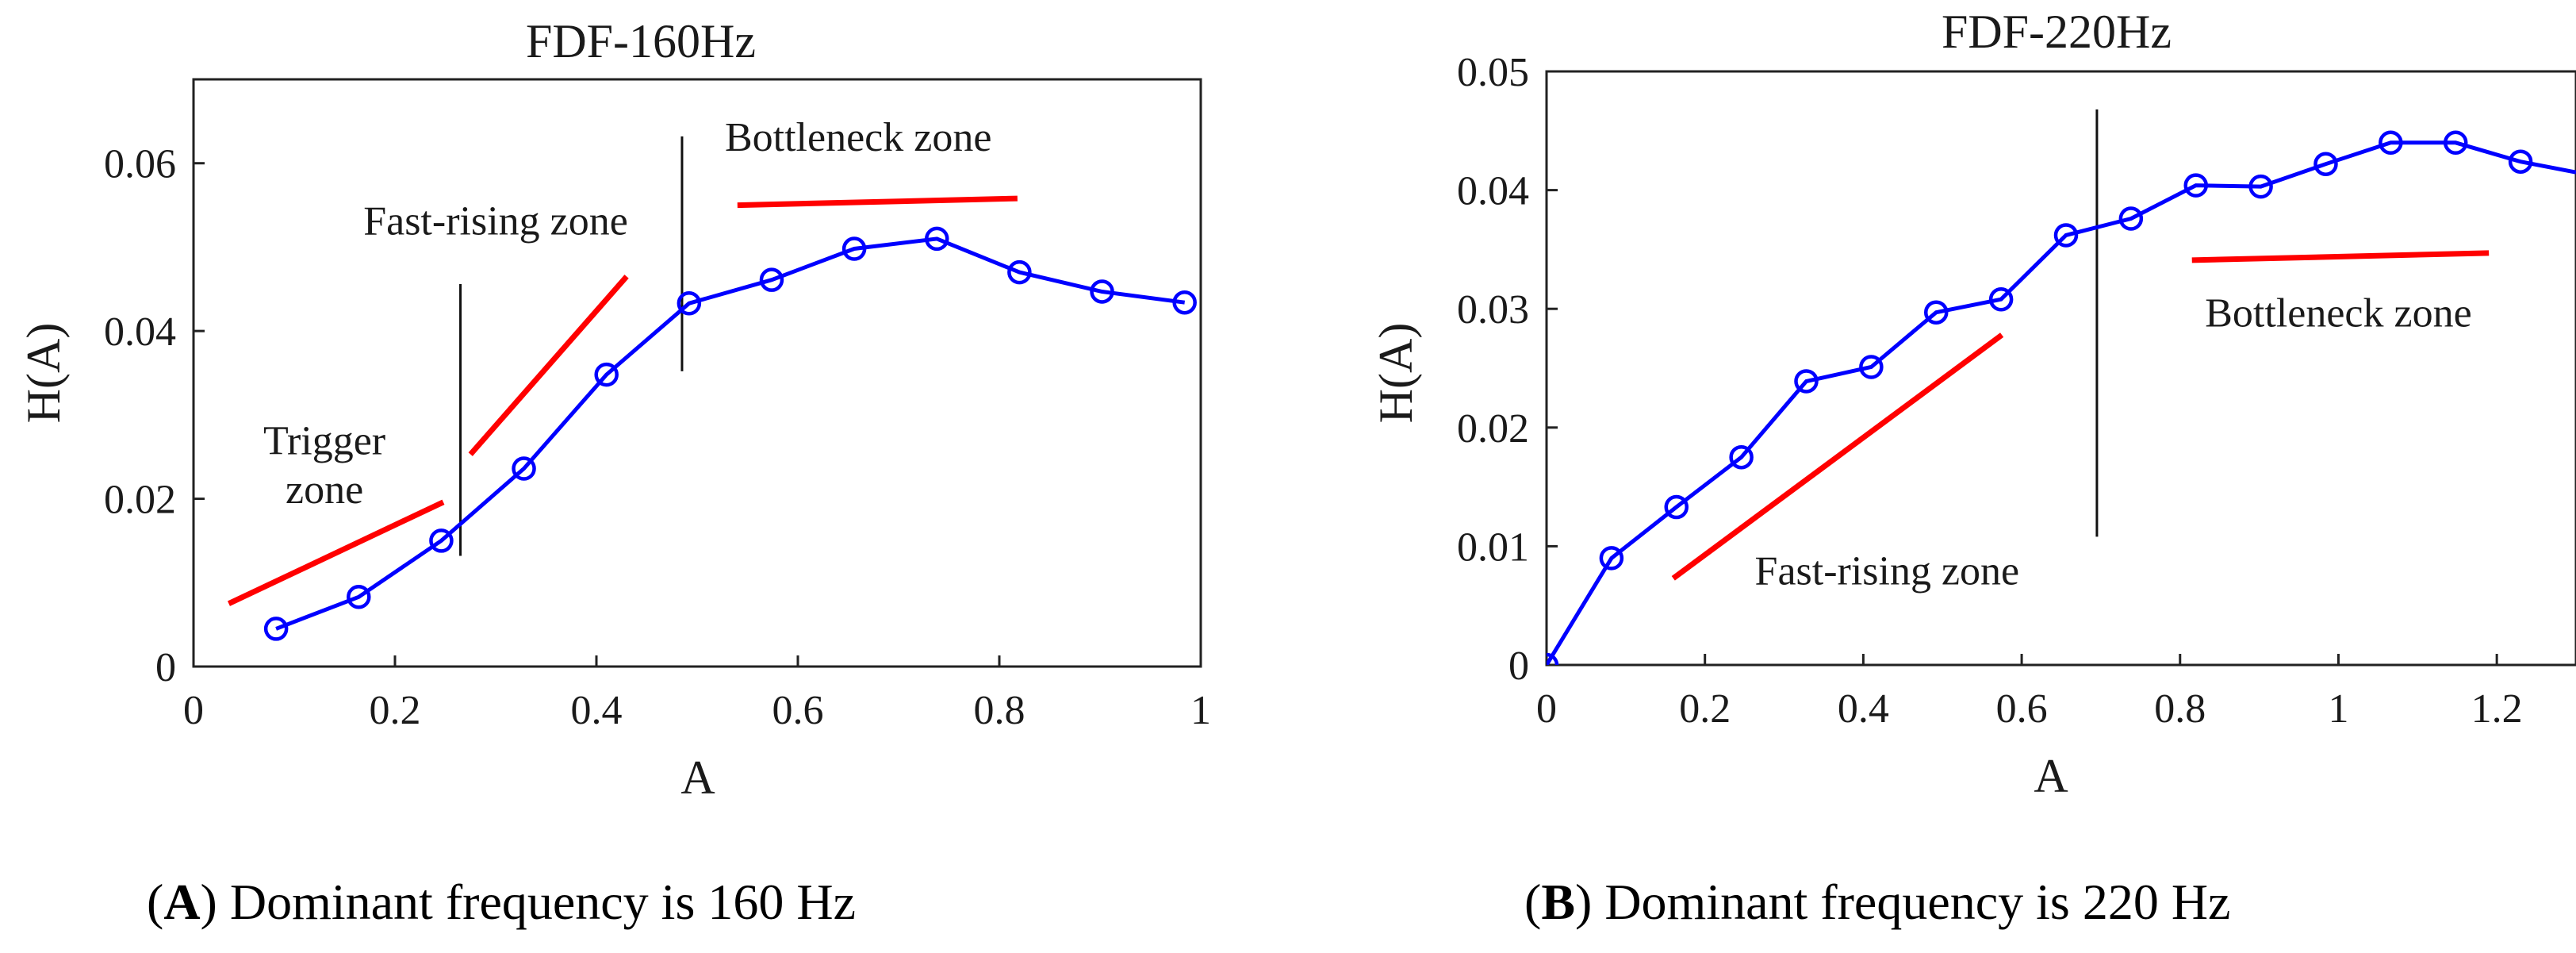 This screenshot has width=2576, height=953. What do you see at coordinates (641, 41) in the screenshot?
I see `chart-title: FDF-160Hz` at bounding box center [641, 41].